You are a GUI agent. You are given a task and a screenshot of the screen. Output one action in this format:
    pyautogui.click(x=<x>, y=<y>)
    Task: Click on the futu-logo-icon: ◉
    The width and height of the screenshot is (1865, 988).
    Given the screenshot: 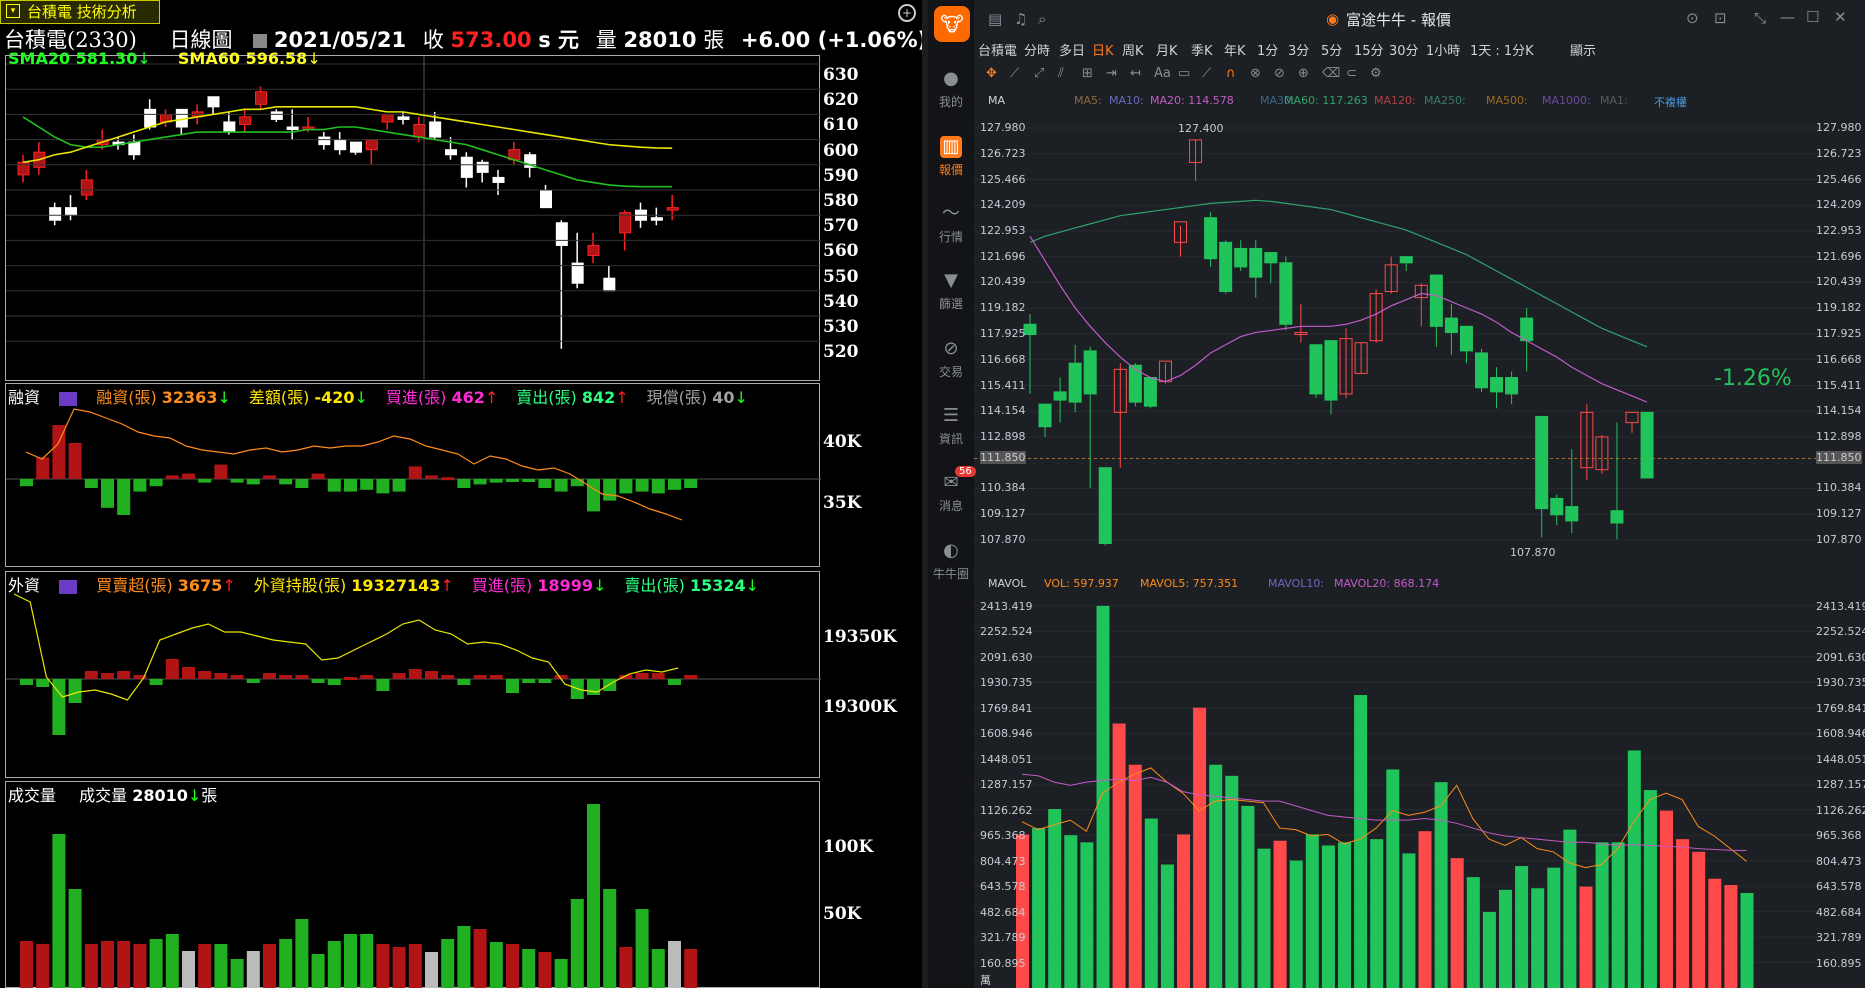 What is the action you would take?
    pyautogui.click(x=1333, y=19)
    